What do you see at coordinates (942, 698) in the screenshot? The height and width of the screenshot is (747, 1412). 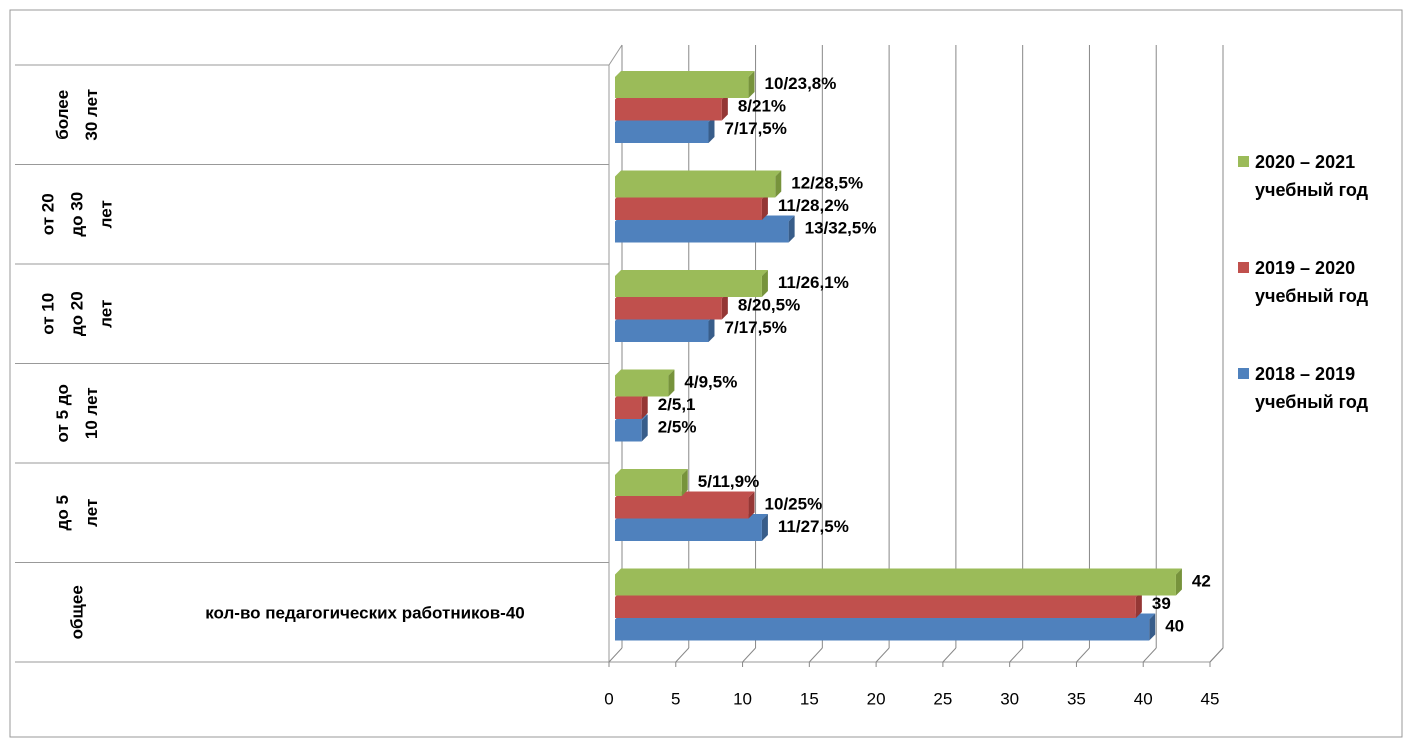 I see `x-tick-label: 25` at bounding box center [942, 698].